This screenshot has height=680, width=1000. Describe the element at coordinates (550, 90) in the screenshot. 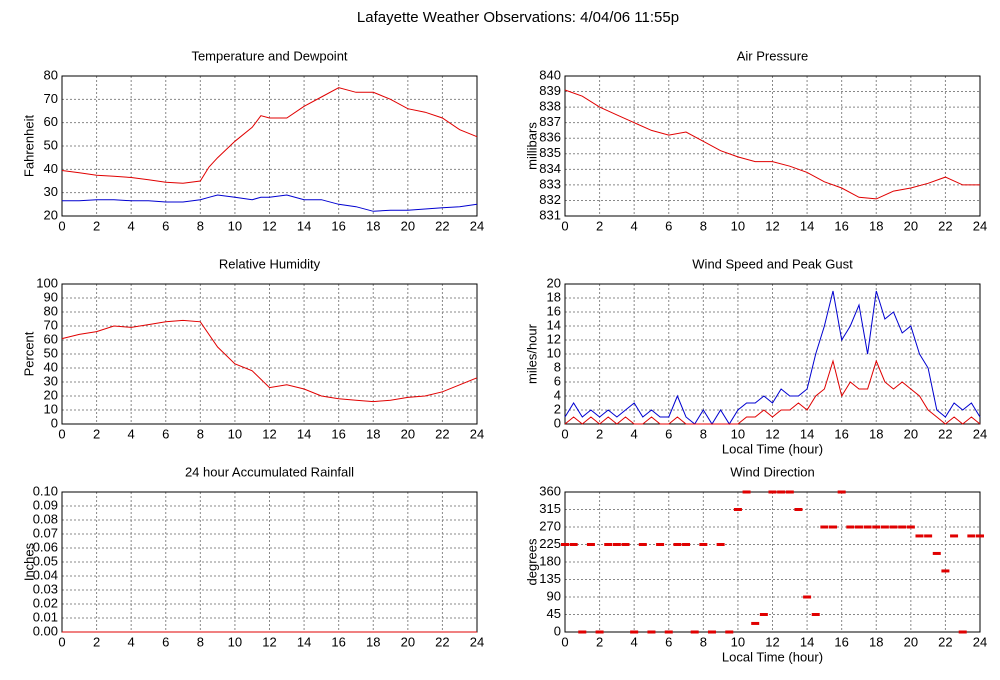

I see `y-tick-label: 839` at that location.